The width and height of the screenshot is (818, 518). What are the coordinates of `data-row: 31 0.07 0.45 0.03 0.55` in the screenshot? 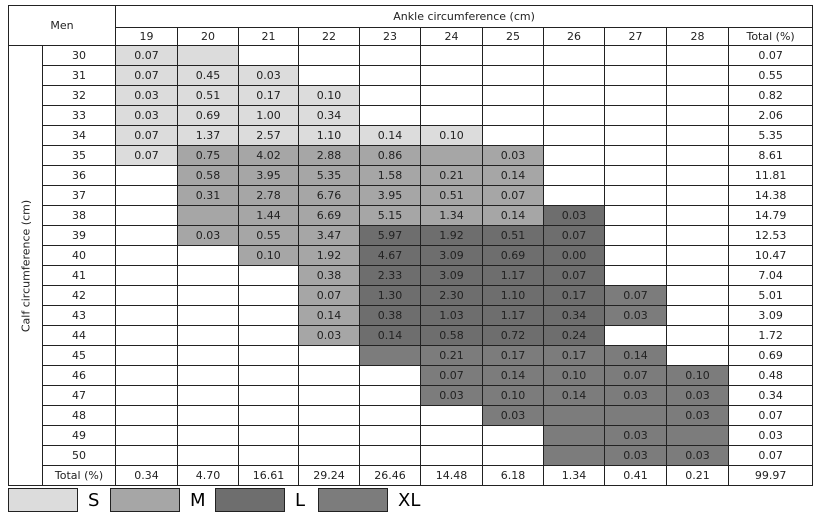 It's located at (411, 75).